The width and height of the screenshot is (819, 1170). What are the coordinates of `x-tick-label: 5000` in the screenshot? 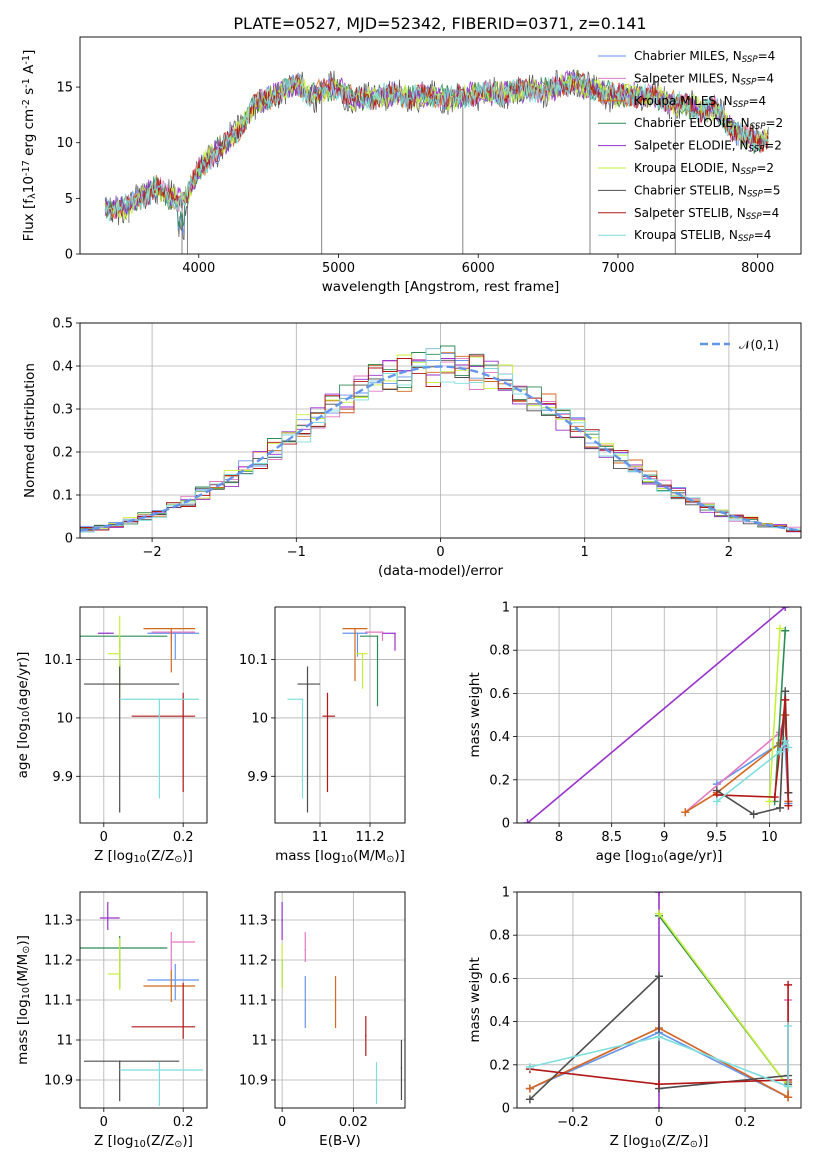 It's located at (338, 268).